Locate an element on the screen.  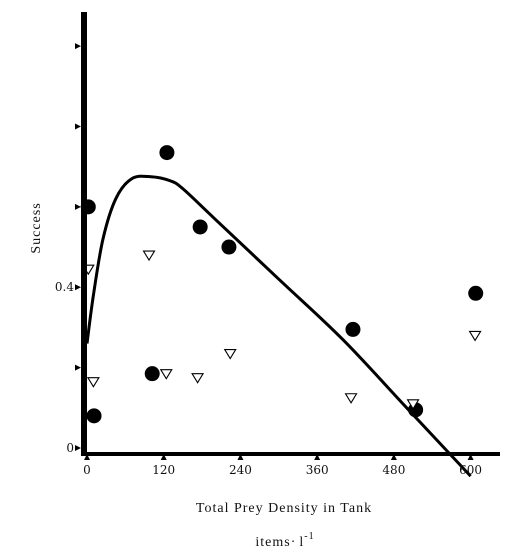
x-tick-label: 240 is located at coordinates (240, 470).